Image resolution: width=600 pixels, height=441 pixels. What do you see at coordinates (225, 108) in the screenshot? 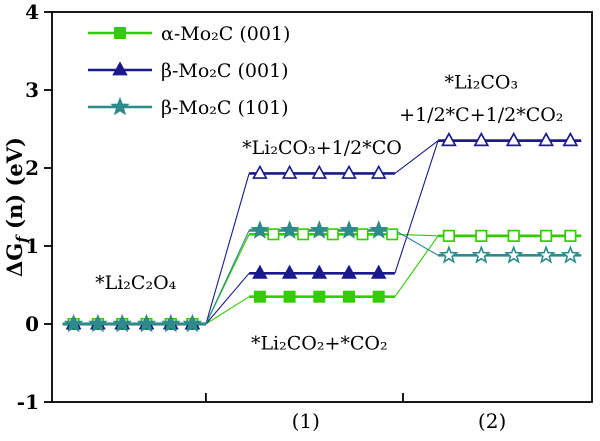
I see `legend-label: β-Mo₂C (101)` at bounding box center [225, 108].